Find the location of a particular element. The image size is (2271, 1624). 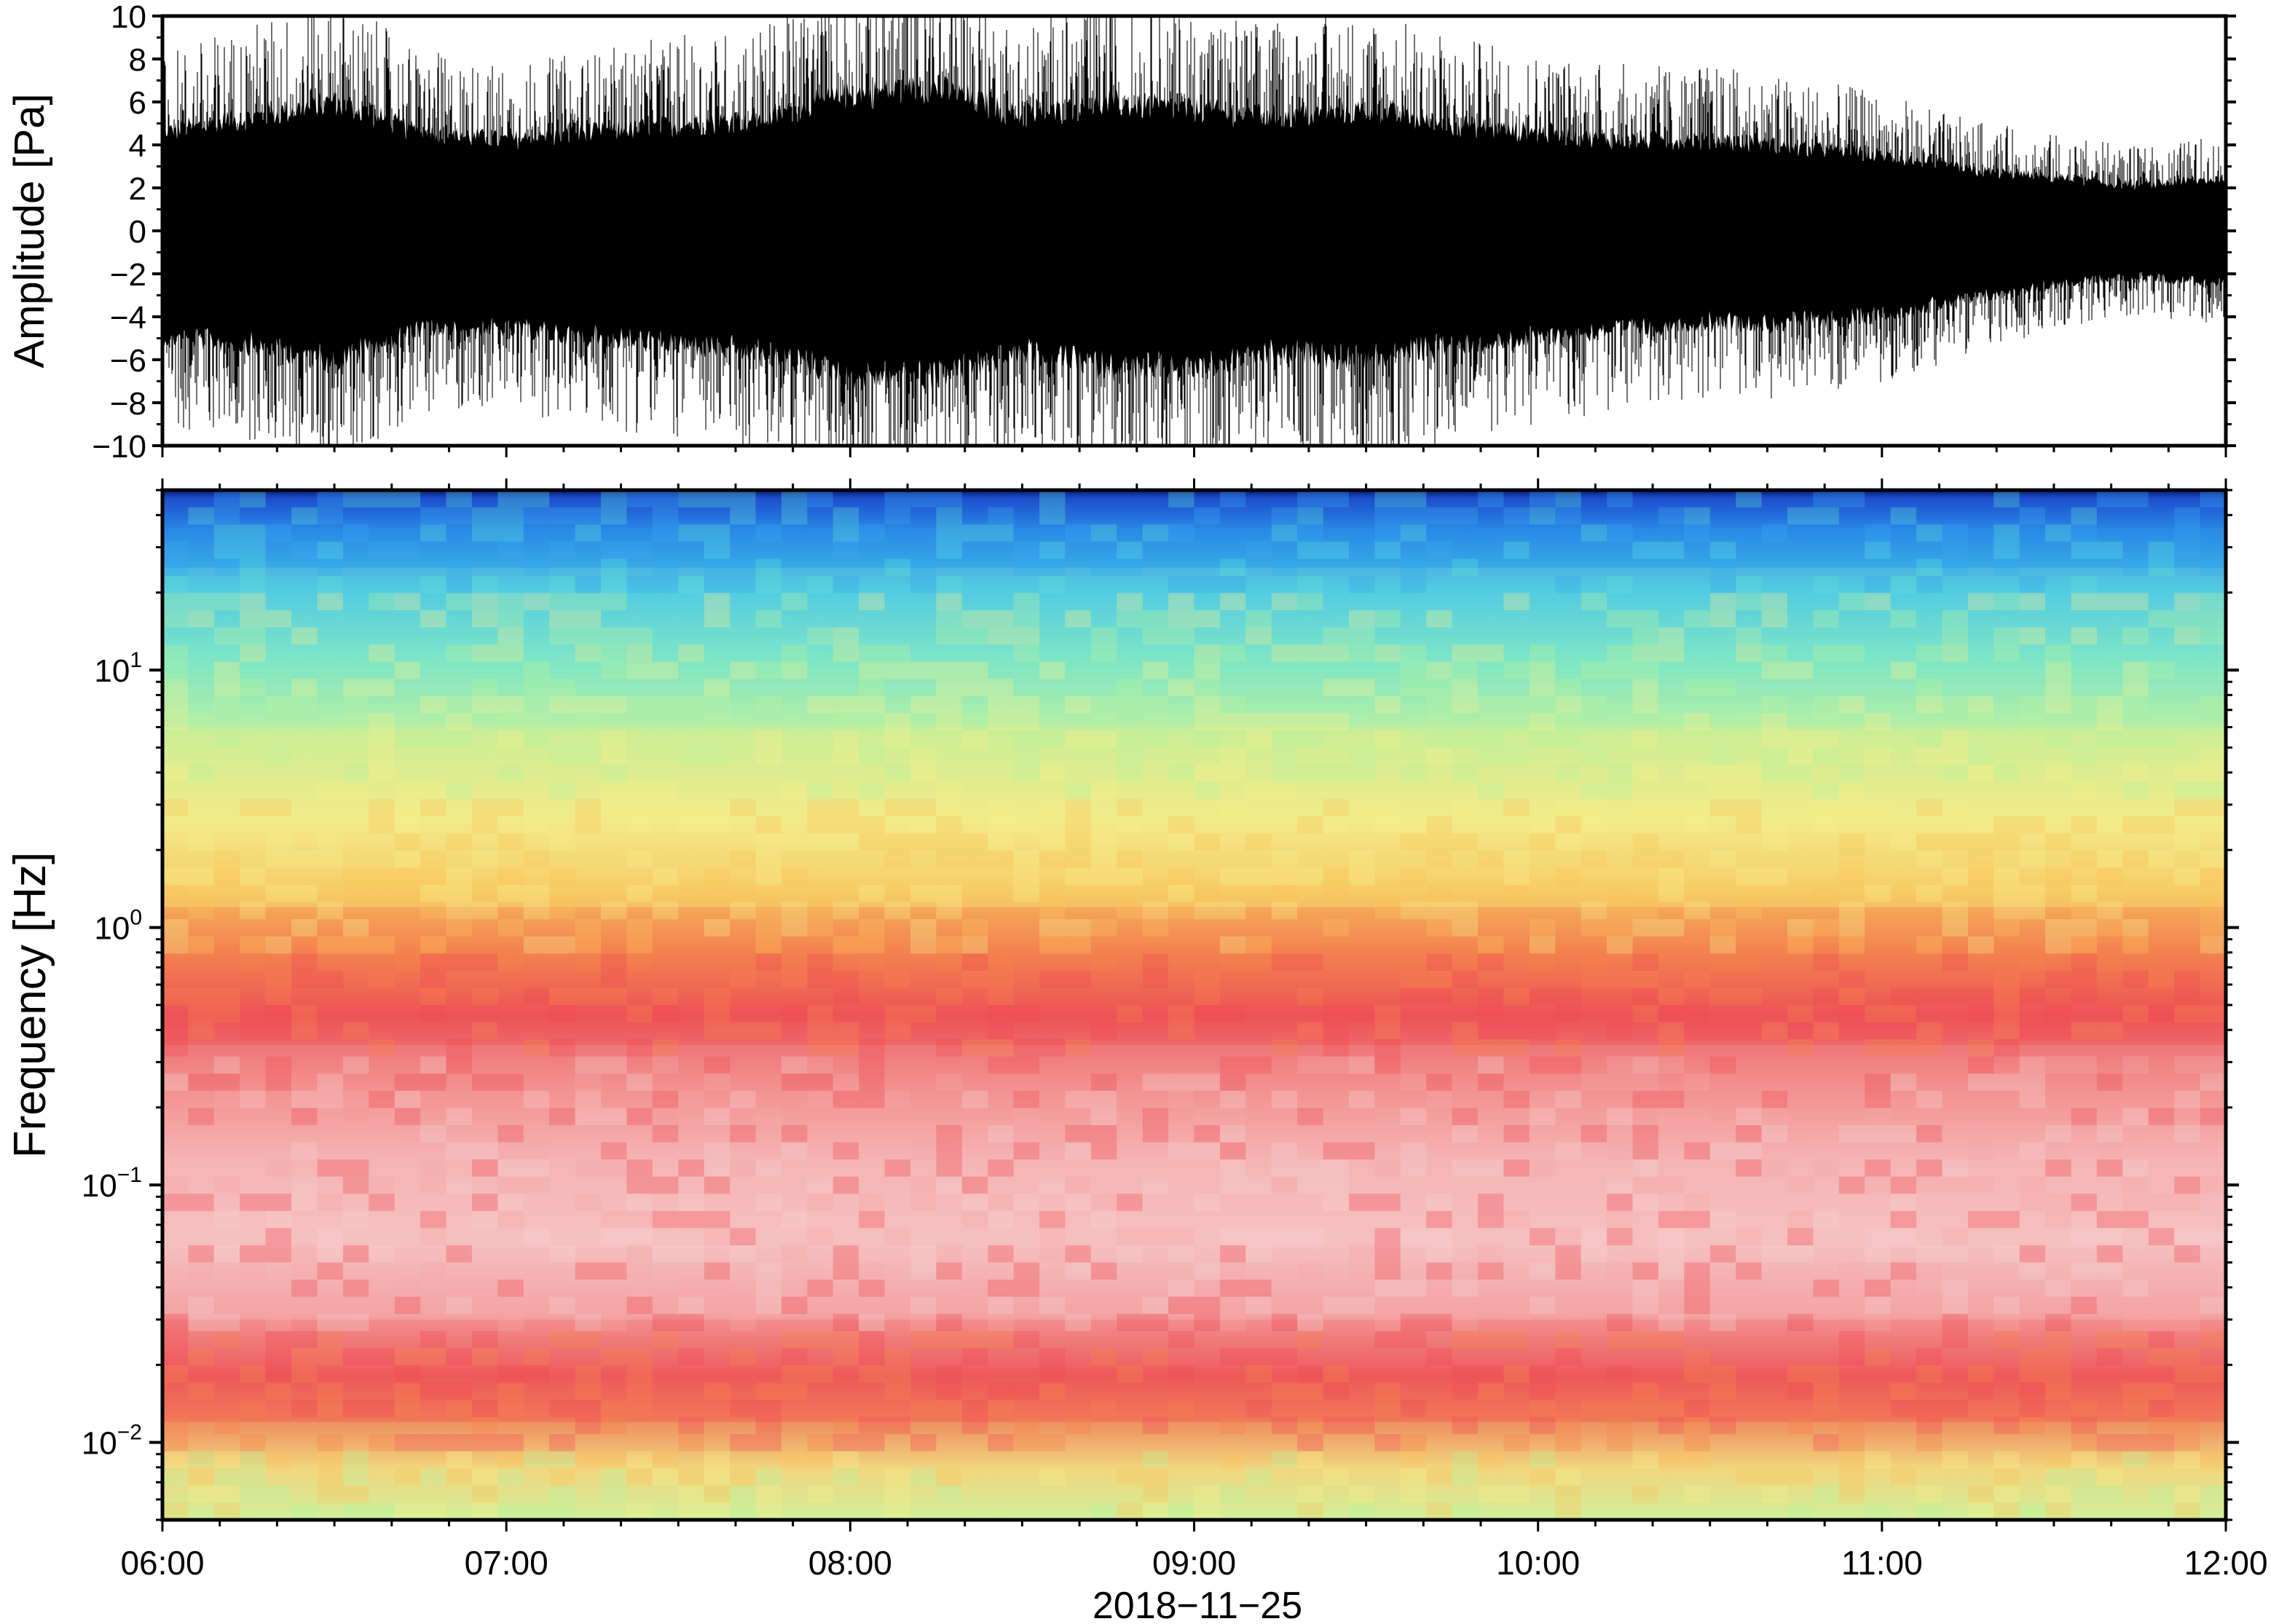

spectrogram-y-tick-label: 10−1 is located at coordinates (112, 1183).